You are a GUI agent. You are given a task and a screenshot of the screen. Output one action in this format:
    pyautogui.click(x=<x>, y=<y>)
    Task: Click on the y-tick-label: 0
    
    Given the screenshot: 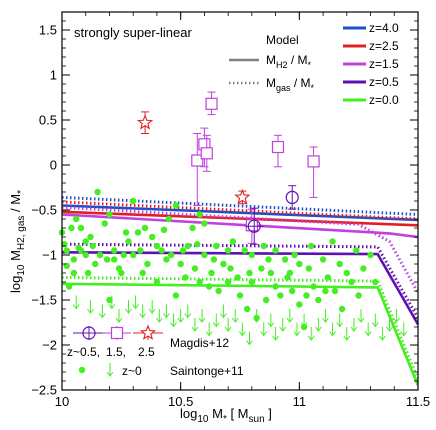 What is the action you would take?
    pyautogui.click(x=53, y=165)
    